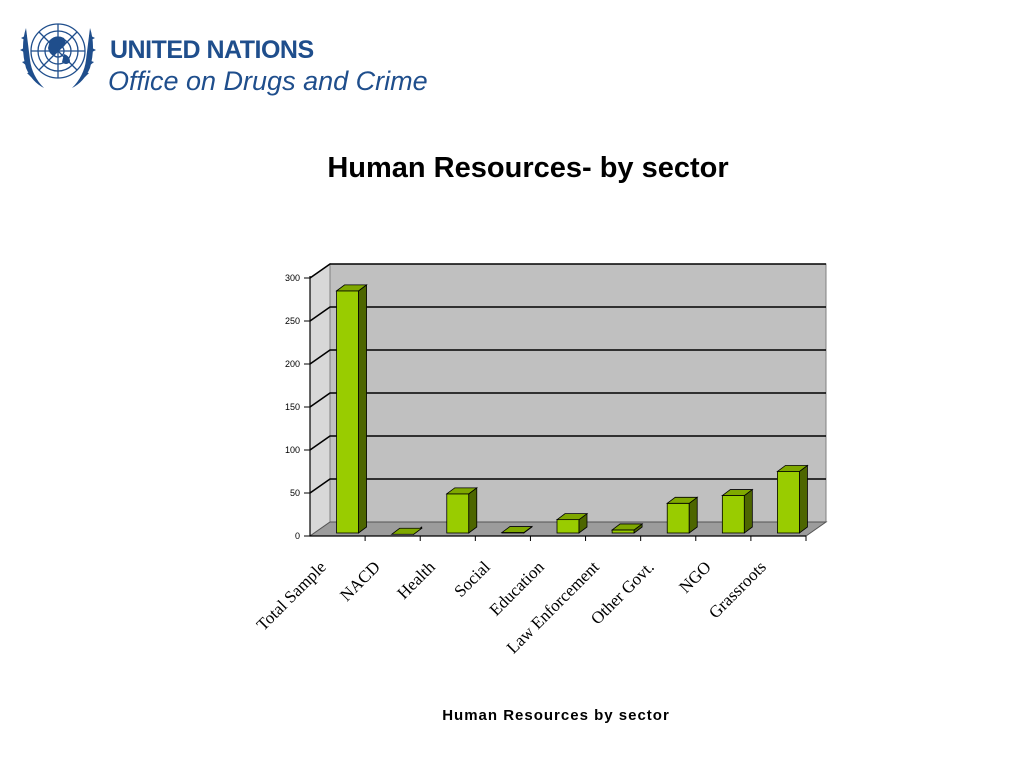 The height and width of the screenshot is (768, 1024). I want to click on x-tick-label: Total Sample, so click(291, 595).